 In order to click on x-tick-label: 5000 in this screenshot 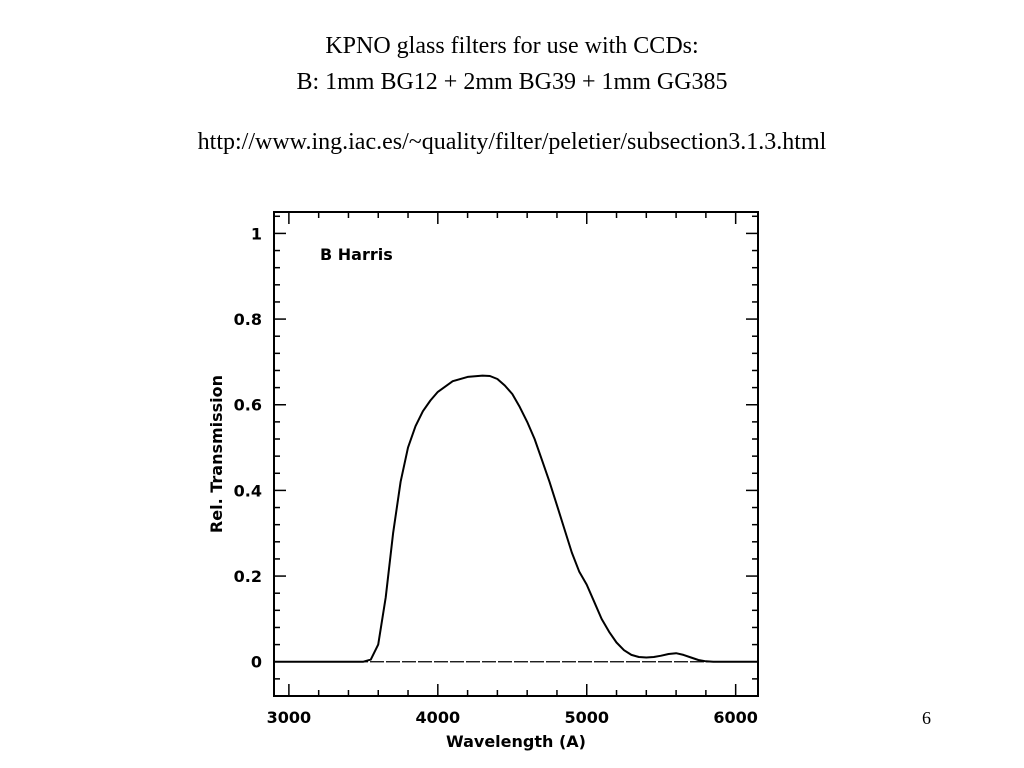, I will do `click(586, 717)`.